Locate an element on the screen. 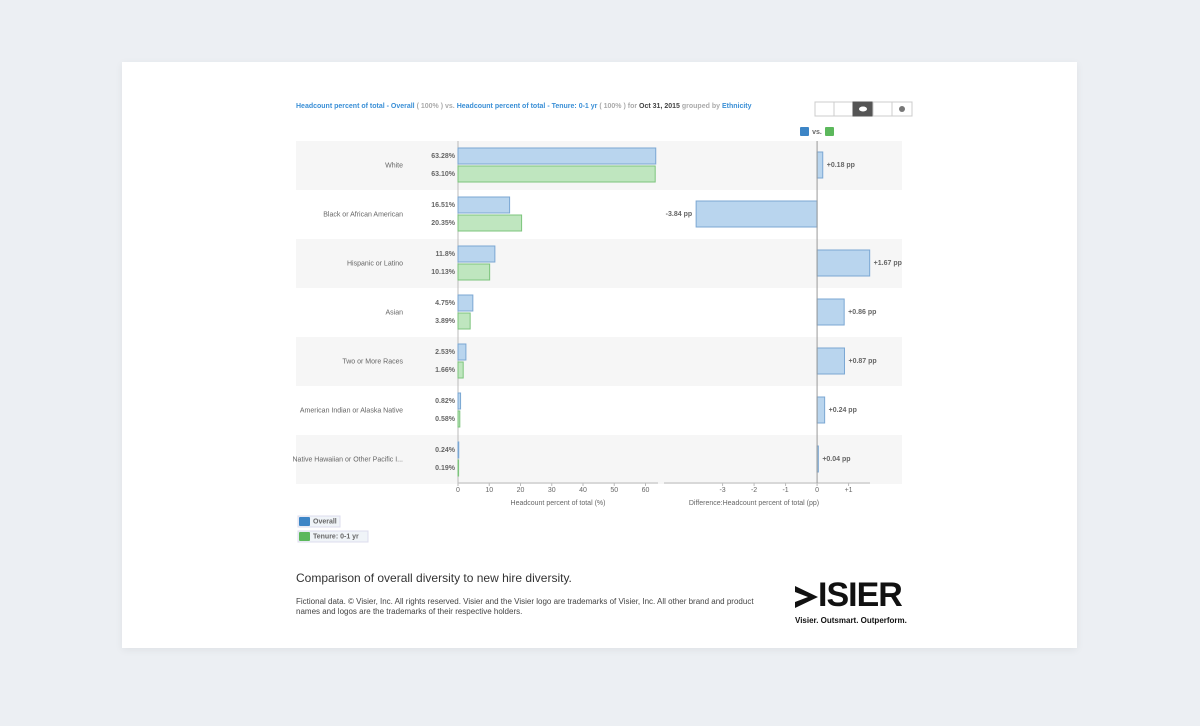  group: Ethnicity is located at coordinates (736, 106).